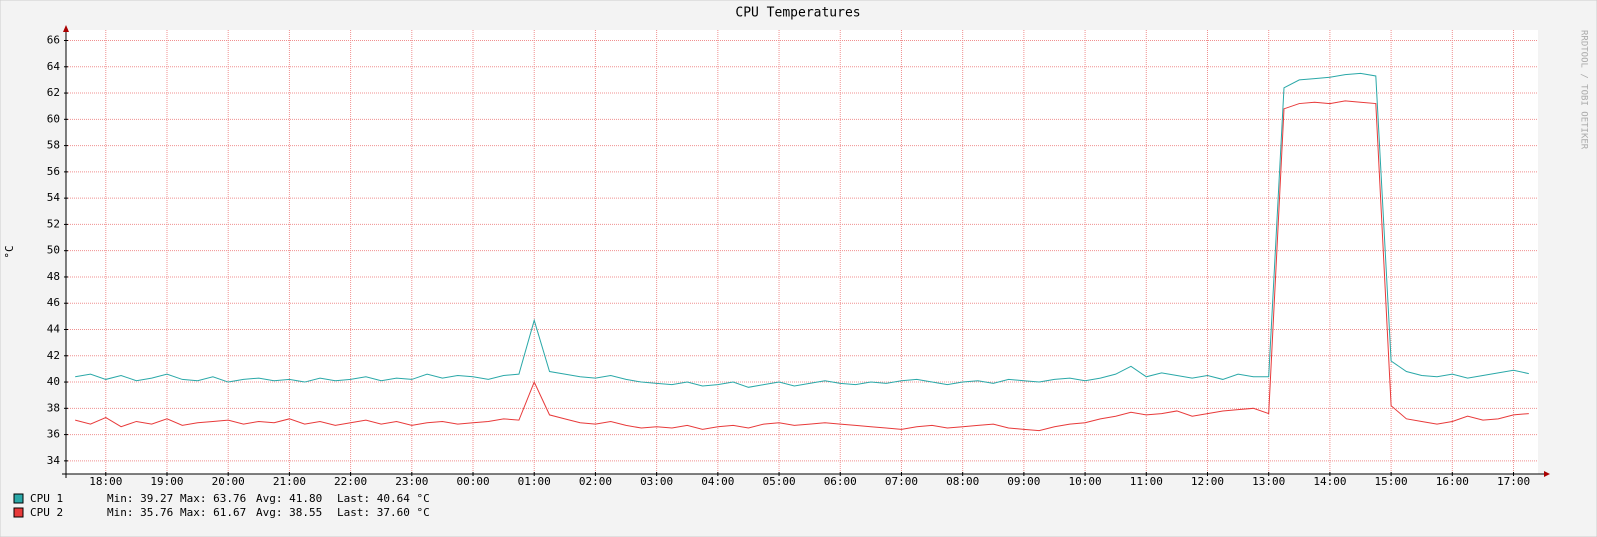 The height and width of the screenshot is (537, 1597). I want to click on x-tick-label: 03:00, so click(656, 481).